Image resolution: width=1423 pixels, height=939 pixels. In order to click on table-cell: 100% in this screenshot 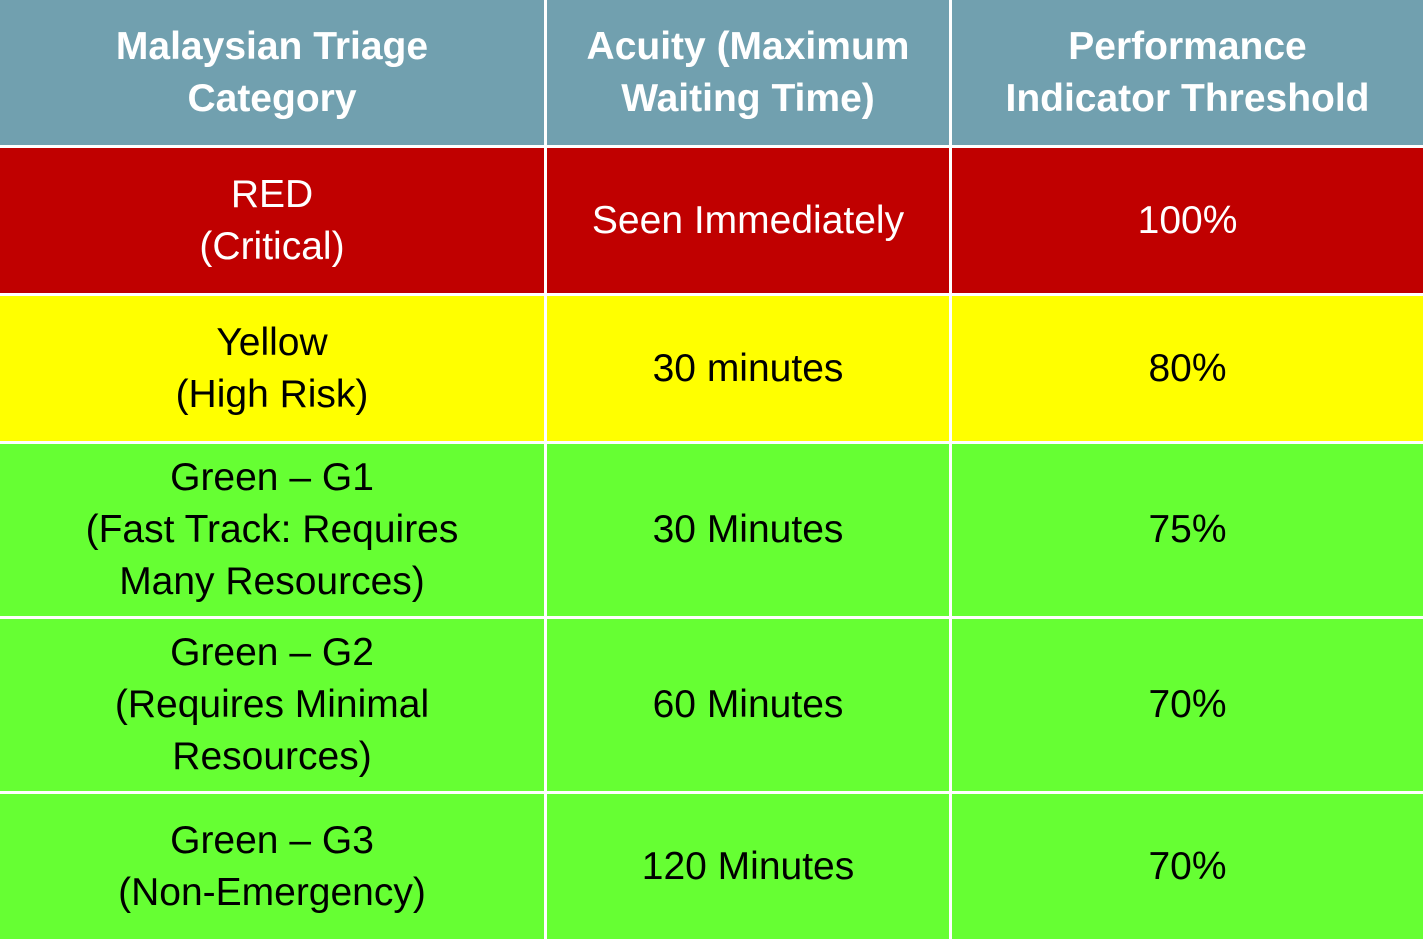, I will do `click(1187, 220)`.